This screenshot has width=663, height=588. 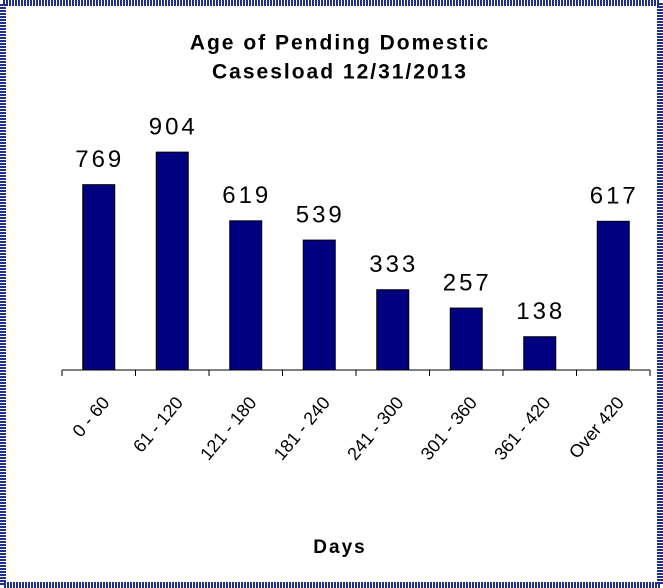 What do you see at coordinates (467, 282) in the screenshot?
I see `value-label: 257` at bounding box center [467, 282].